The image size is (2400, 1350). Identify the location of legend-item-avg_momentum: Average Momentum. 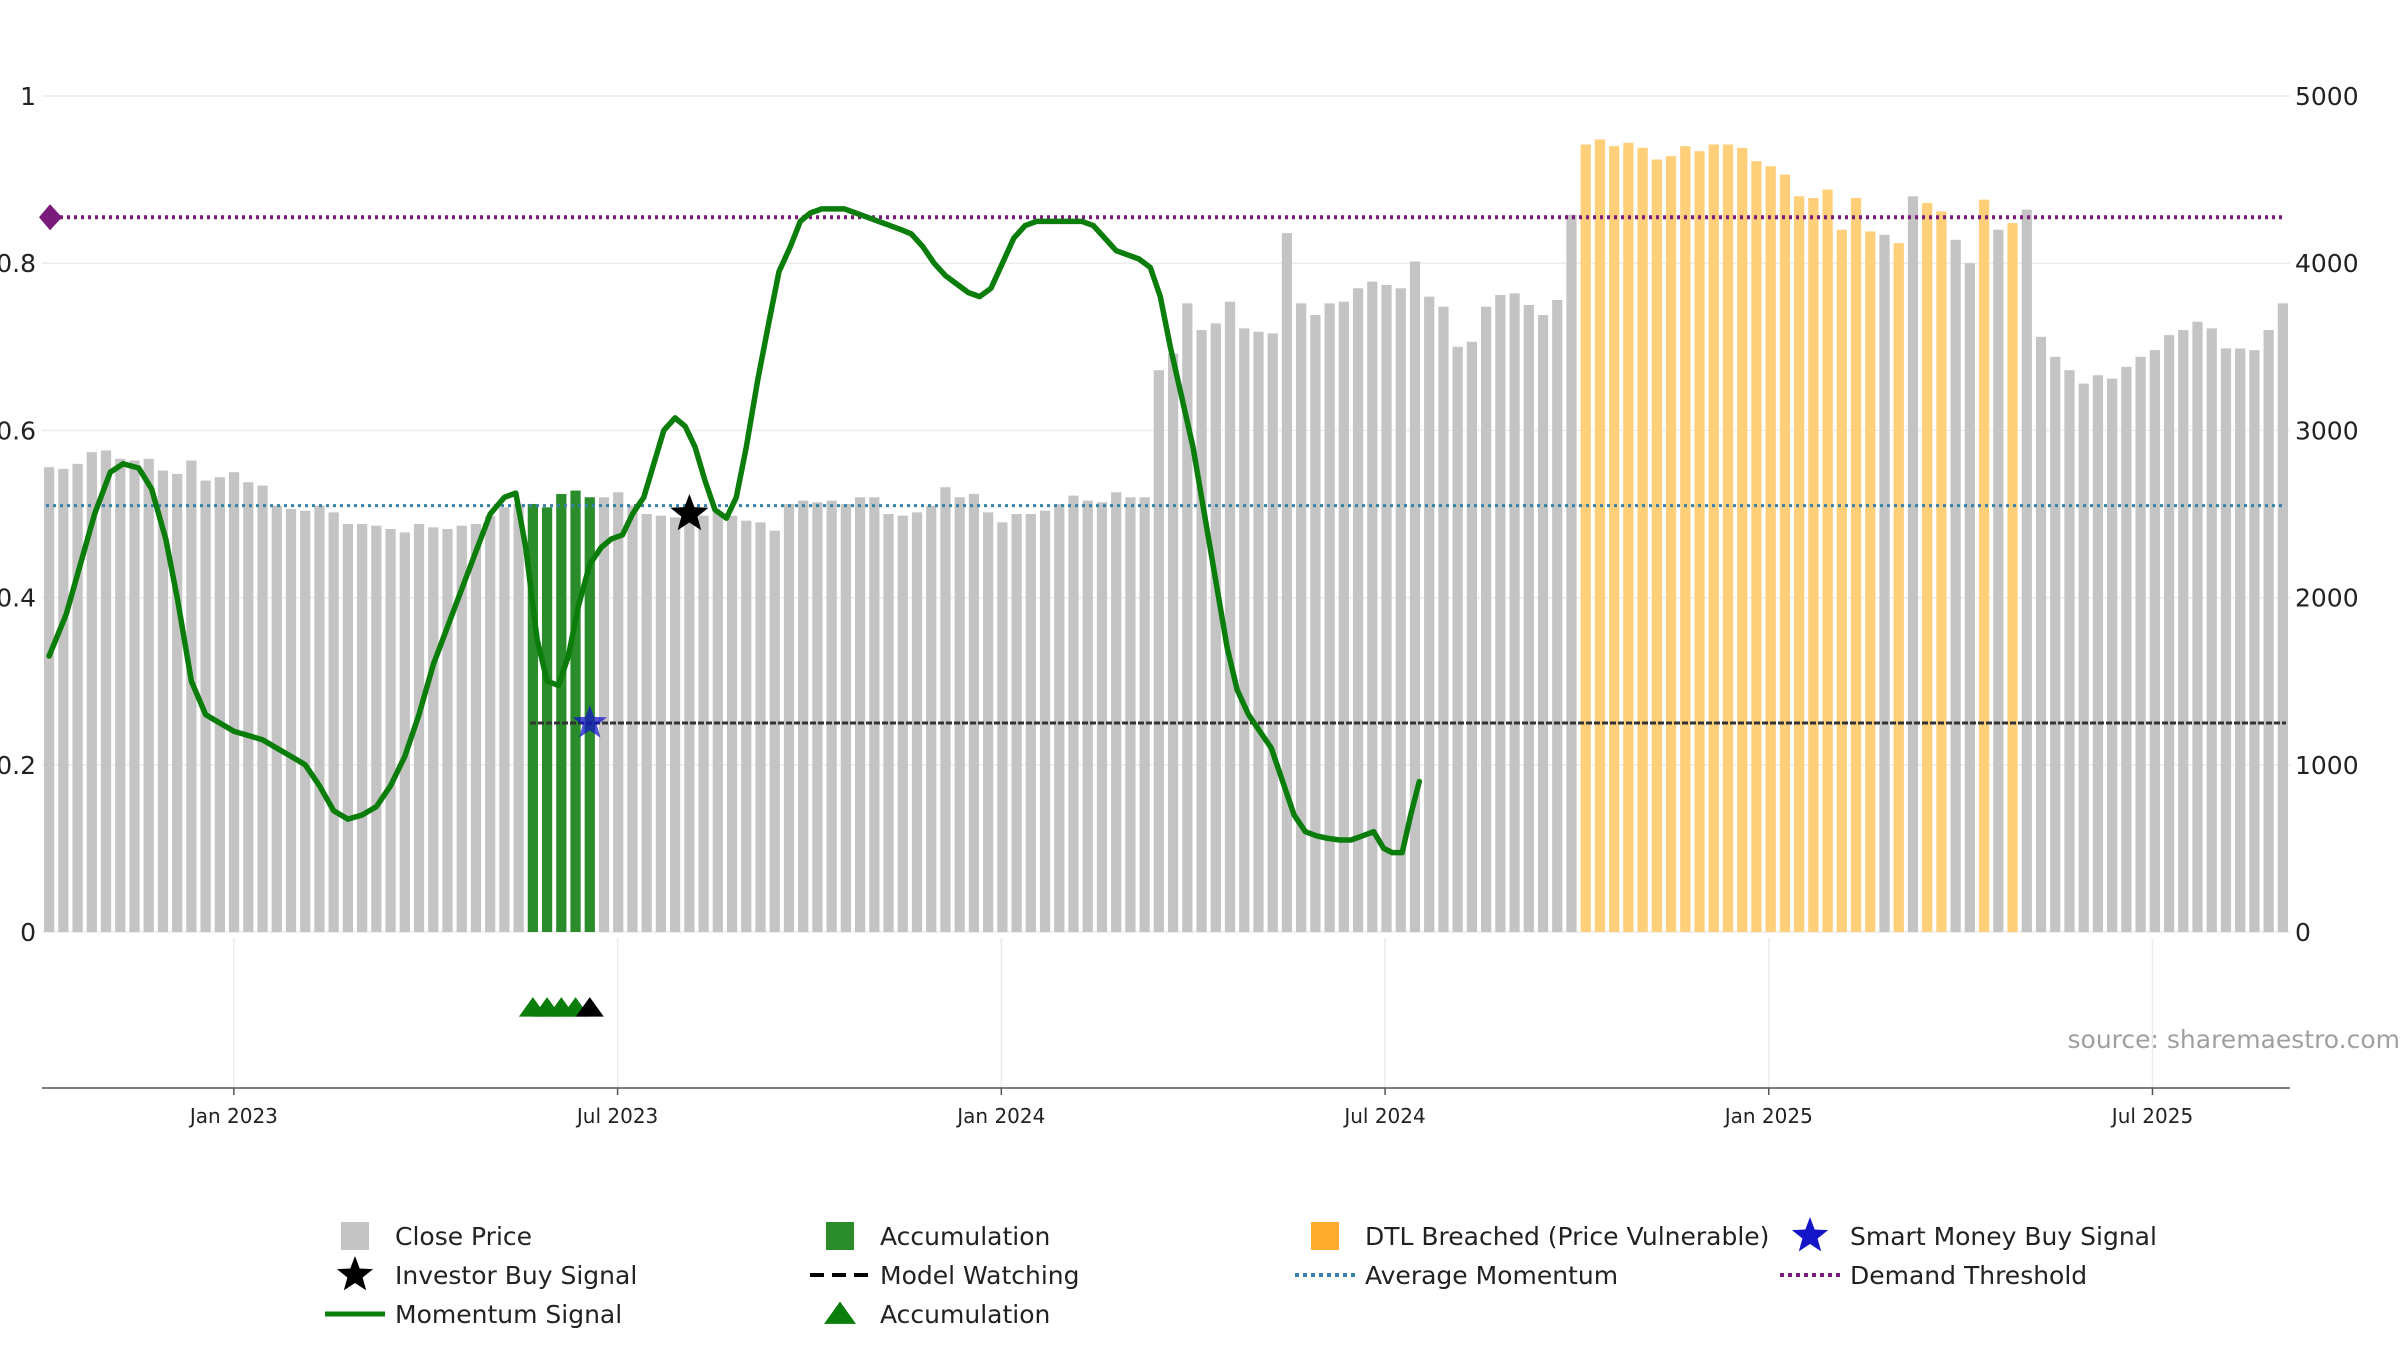
(1456, 1275).